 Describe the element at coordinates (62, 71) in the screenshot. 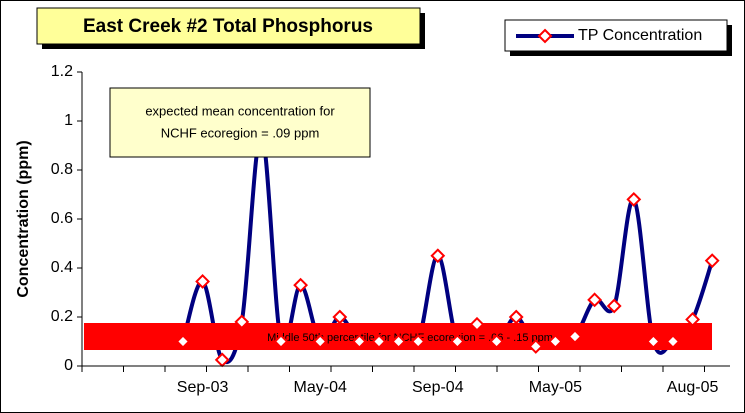

I see `y-tick-label: 1.2` at that location.